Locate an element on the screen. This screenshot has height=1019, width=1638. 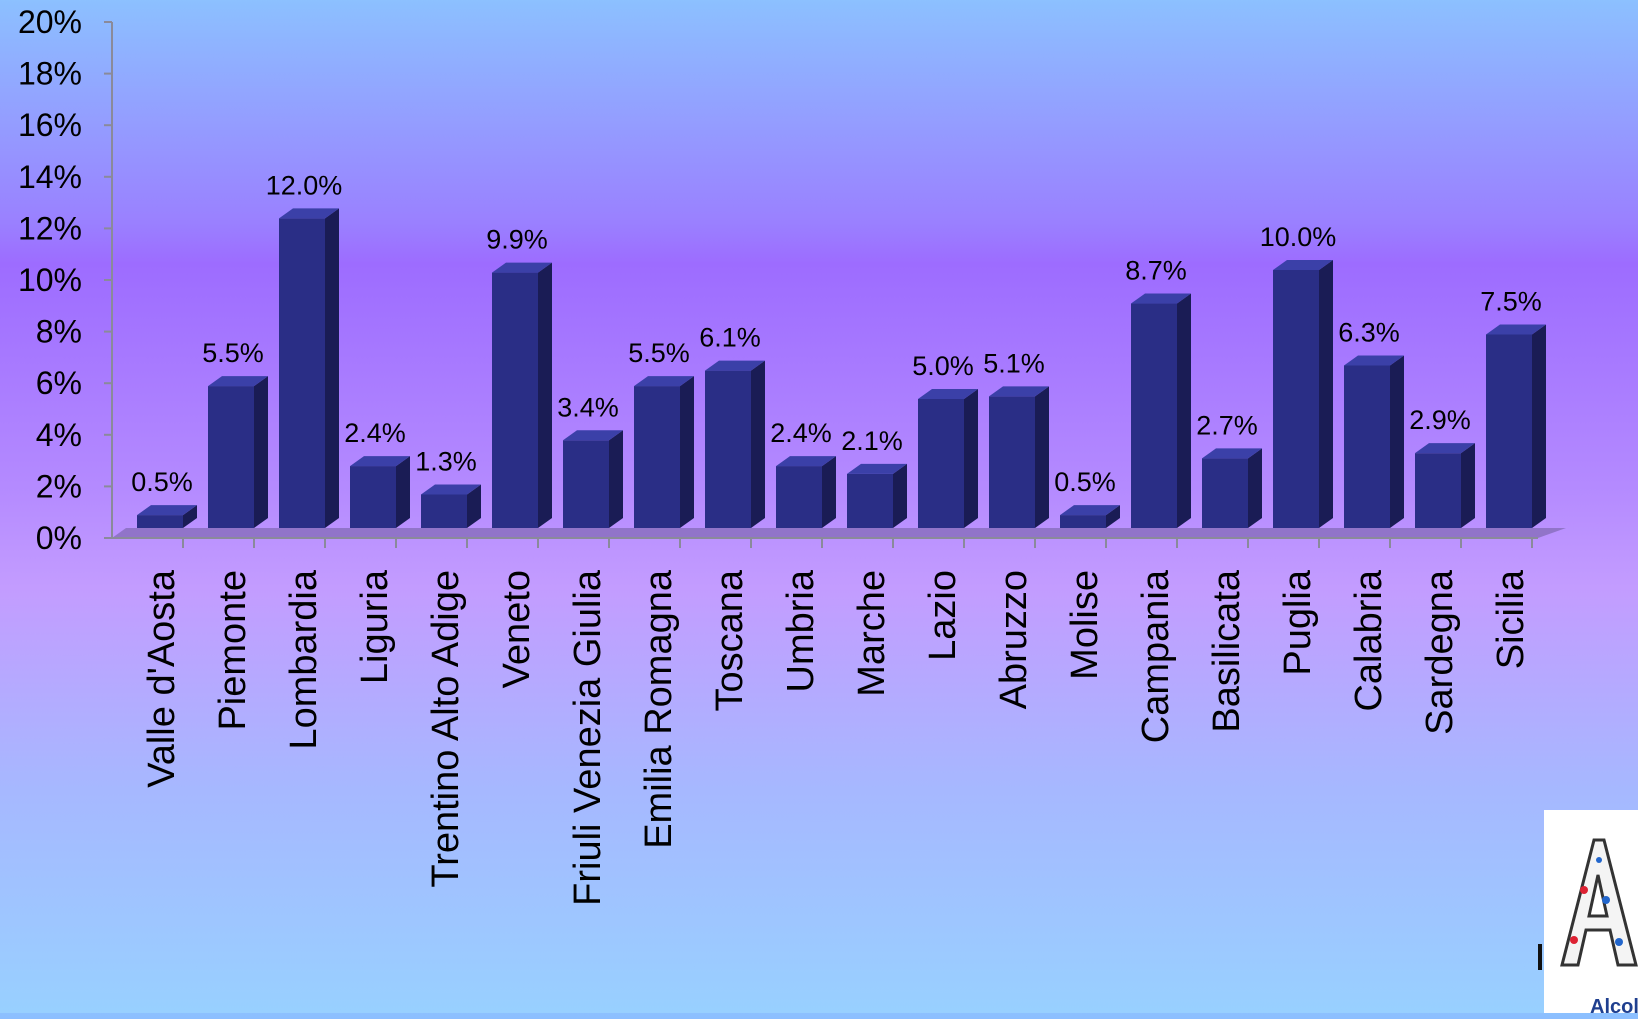
x-tick-label: Piemonte is located at coordinates (233, 650).